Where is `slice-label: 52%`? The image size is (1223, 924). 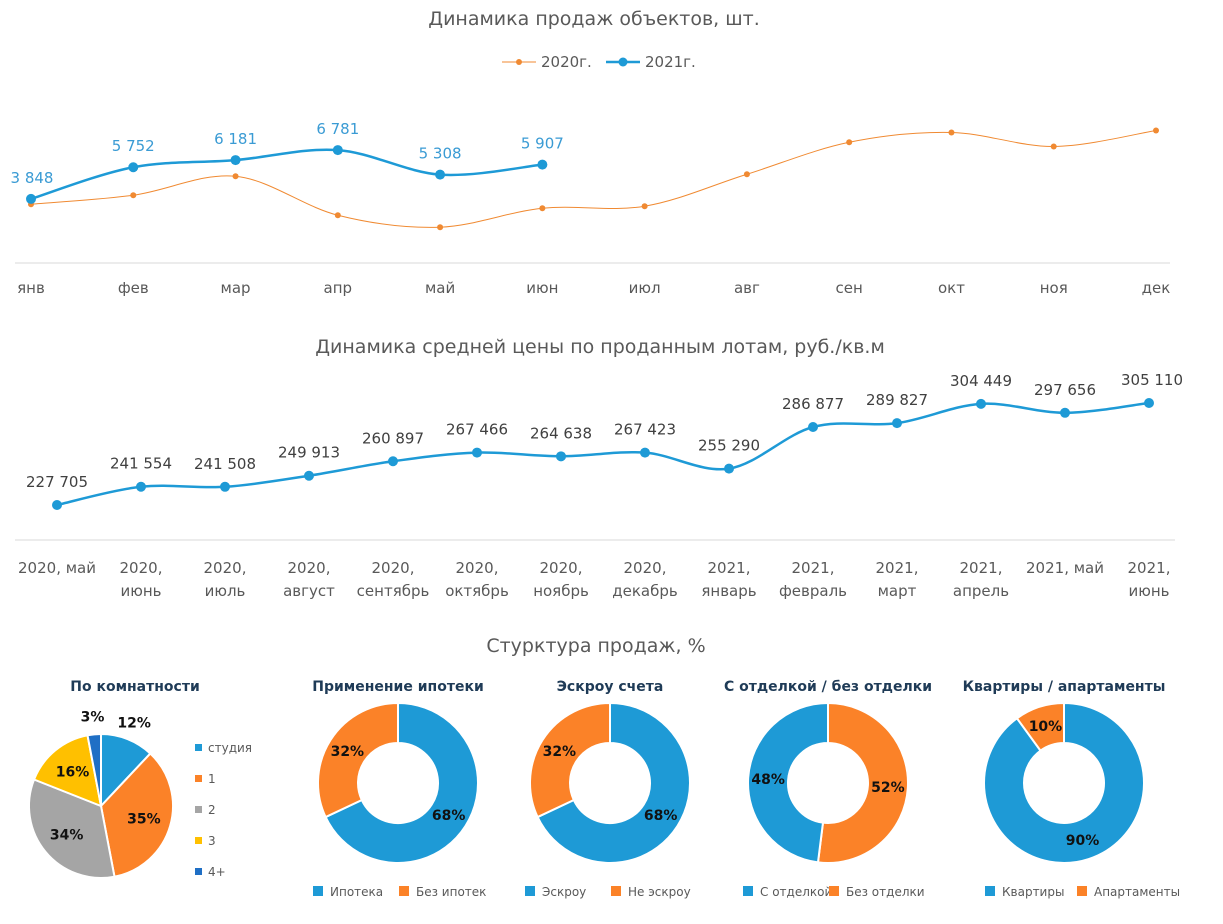
slice-label: 52% is located at coordinates (888, 788).